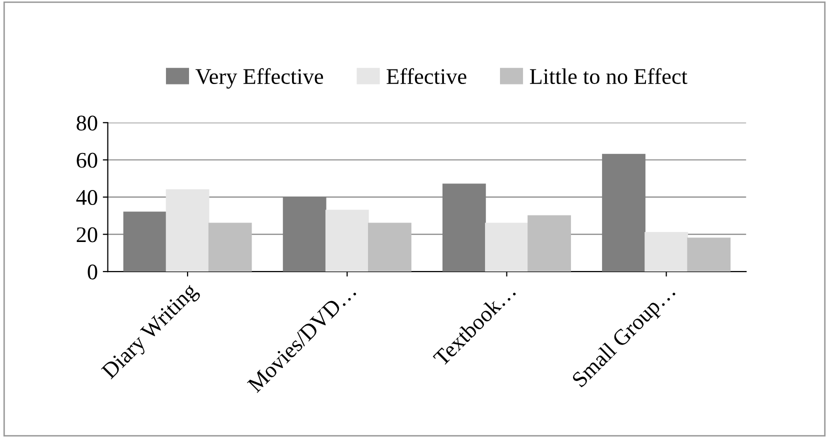  Describe the element at coordinates (609, 76) in the screenshot. I see `legend-label: Little to no Effect` at that location.